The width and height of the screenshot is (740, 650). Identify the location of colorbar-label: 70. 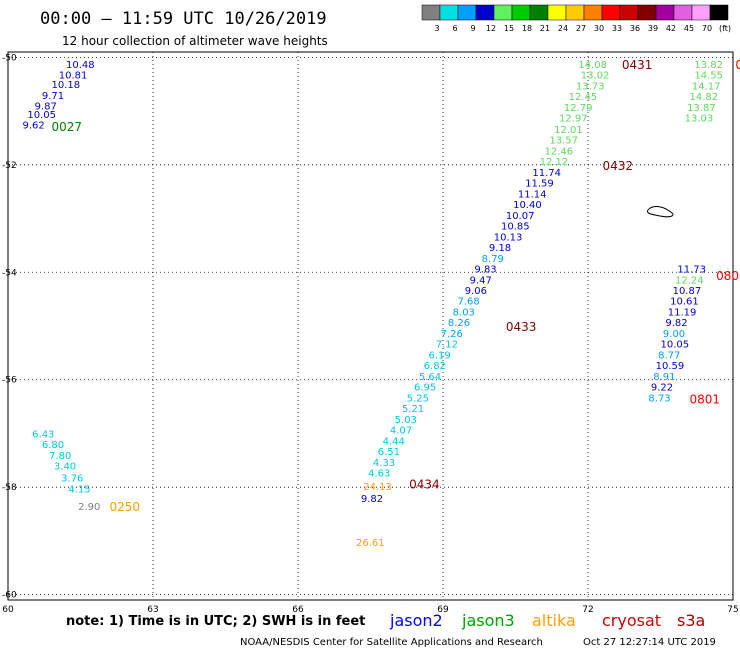
(707, 28).